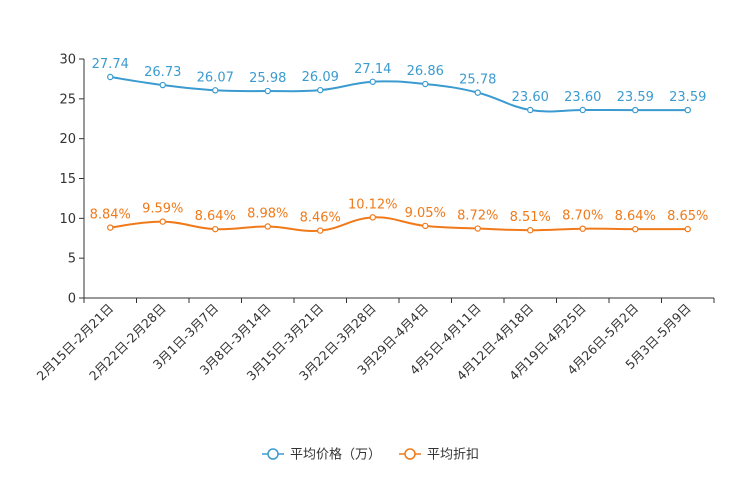  I want to click on legend-item-2: 平均折扣, so click(439, 455).